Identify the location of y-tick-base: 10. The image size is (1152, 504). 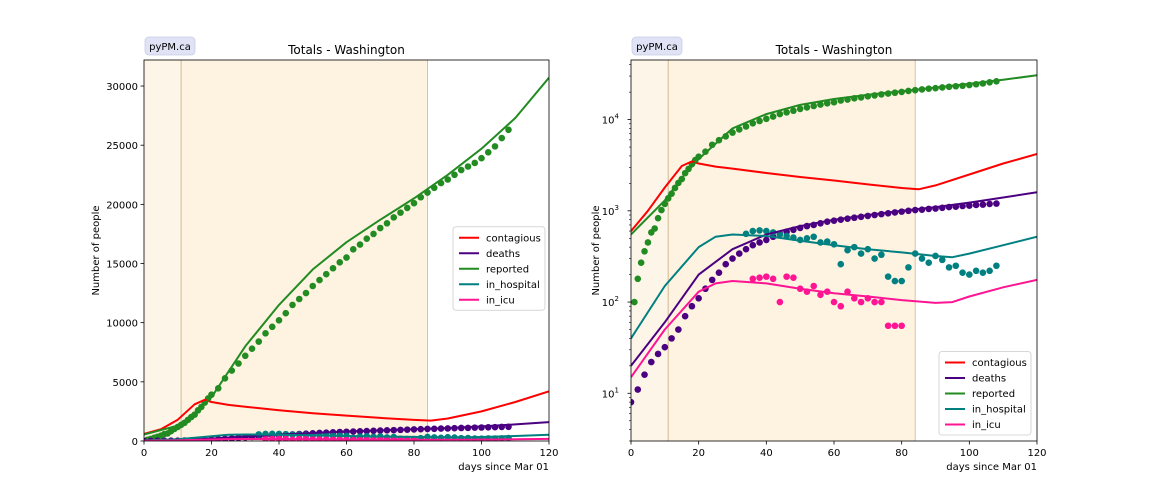
(608, 303).